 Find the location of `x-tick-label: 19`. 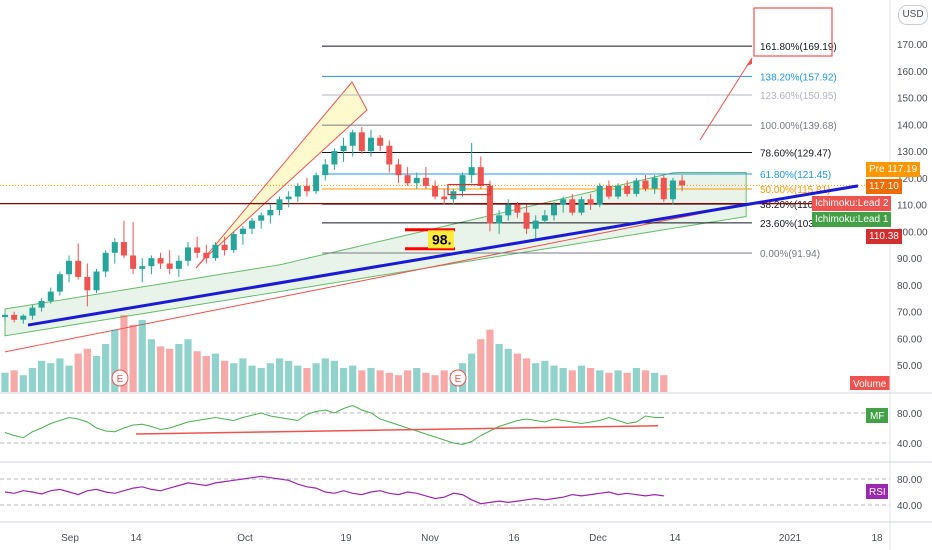

x-tick-label: 19 is located at coordinates (346, 538).